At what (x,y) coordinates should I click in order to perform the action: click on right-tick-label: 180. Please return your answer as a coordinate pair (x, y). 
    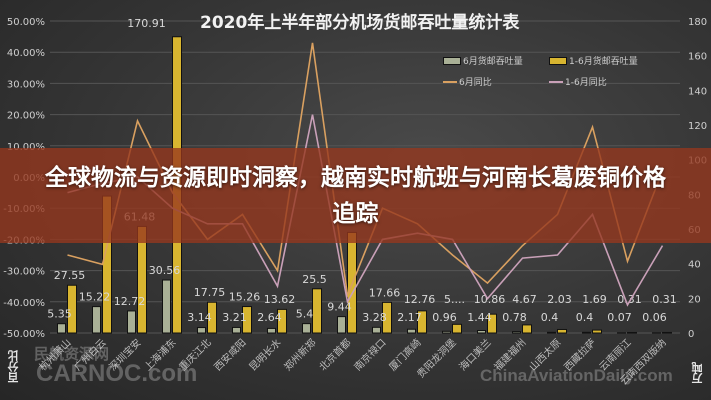
    Looking at the image, I should click on (697, 22).